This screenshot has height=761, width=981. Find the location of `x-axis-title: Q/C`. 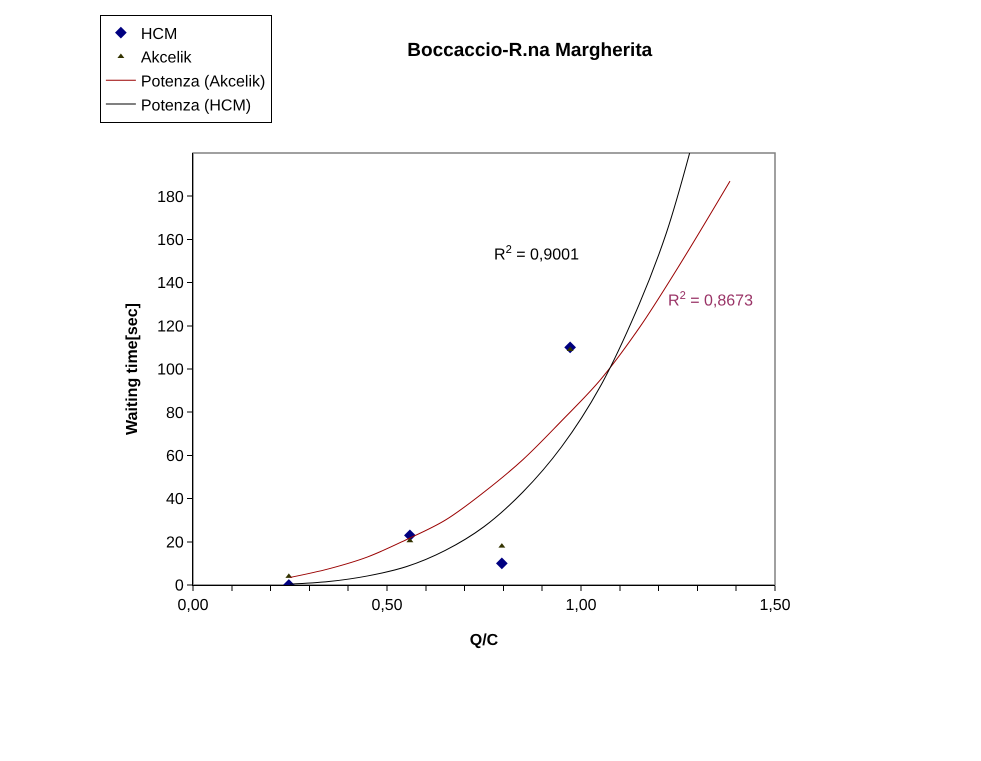

x-axis-title: Q/C is located at coordinates (484, 640).